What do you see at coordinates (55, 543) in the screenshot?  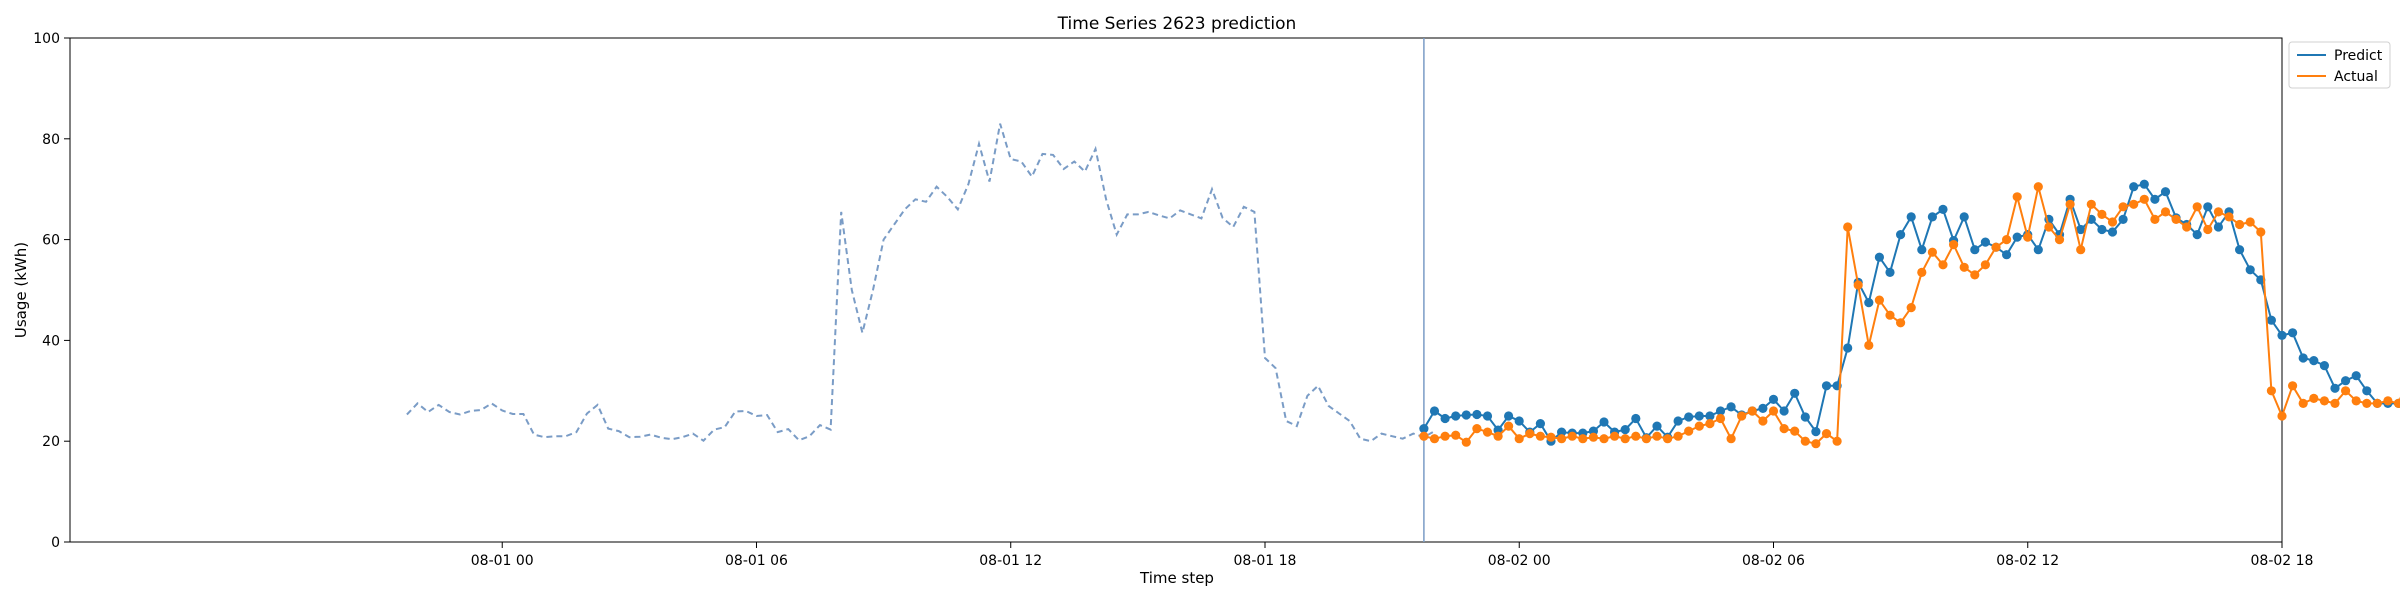 I see `y-tick-label: 0` at bounding box center [55, 543].